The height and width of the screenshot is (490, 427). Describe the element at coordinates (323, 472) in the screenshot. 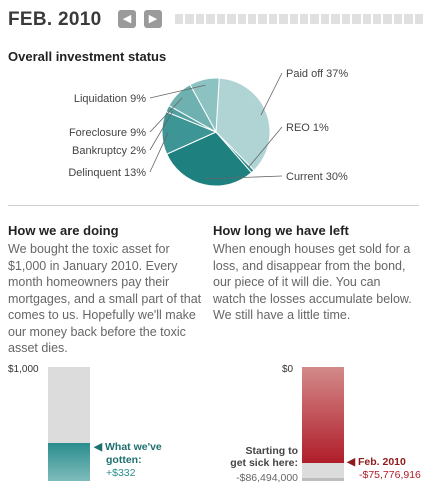

I see `losses-bar-empty` at that location.